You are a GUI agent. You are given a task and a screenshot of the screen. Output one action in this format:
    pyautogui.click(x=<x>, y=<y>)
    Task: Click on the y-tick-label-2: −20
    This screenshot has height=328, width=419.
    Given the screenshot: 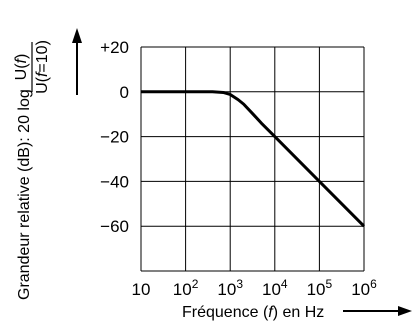 What is the action you would take?
    pyautogui.click(x=114, y=137)
    